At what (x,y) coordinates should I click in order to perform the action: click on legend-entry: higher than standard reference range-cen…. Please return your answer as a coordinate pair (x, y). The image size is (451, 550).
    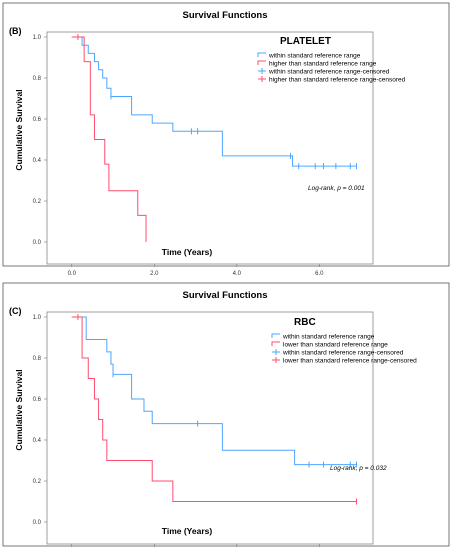
    Looking at the image, I should click on (337, 79).